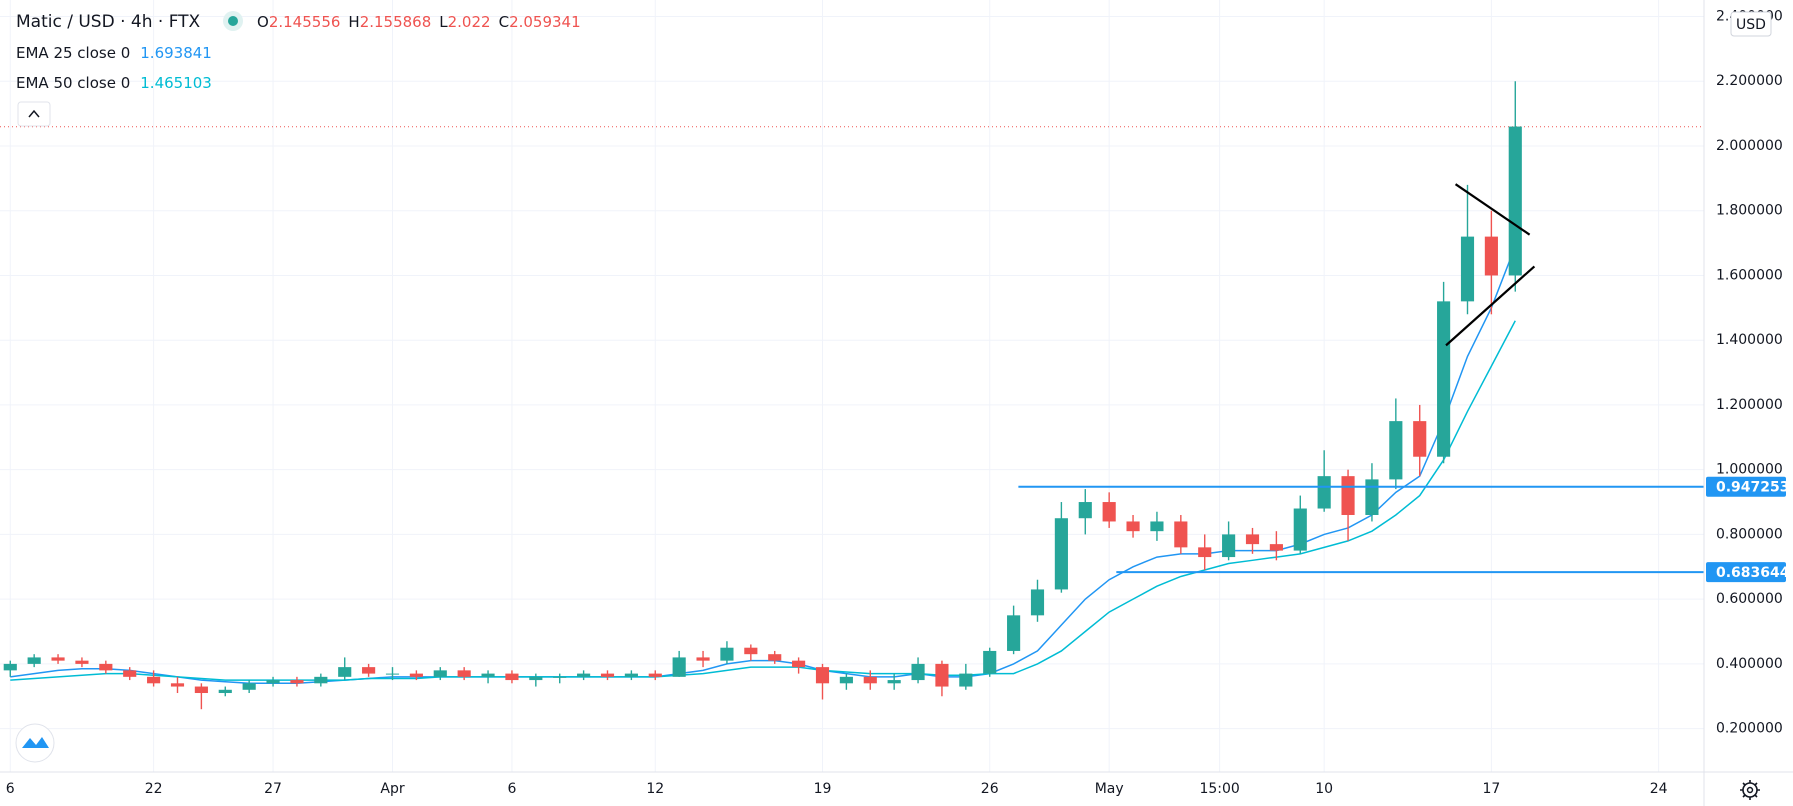  What do you see at coordinates (540, 22) in the screenshot?
I see `ohlc-item: C2.059341` at bounding box center [540, 22].